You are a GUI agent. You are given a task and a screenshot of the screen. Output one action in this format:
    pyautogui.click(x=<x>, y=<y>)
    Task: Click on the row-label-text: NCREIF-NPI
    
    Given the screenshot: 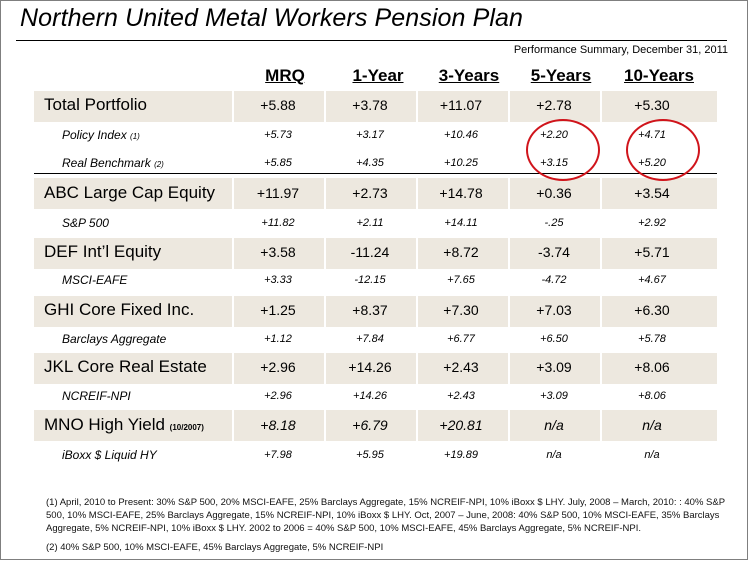 What is the action you would take?
    pyautogui.click(x=96, y=396)
    